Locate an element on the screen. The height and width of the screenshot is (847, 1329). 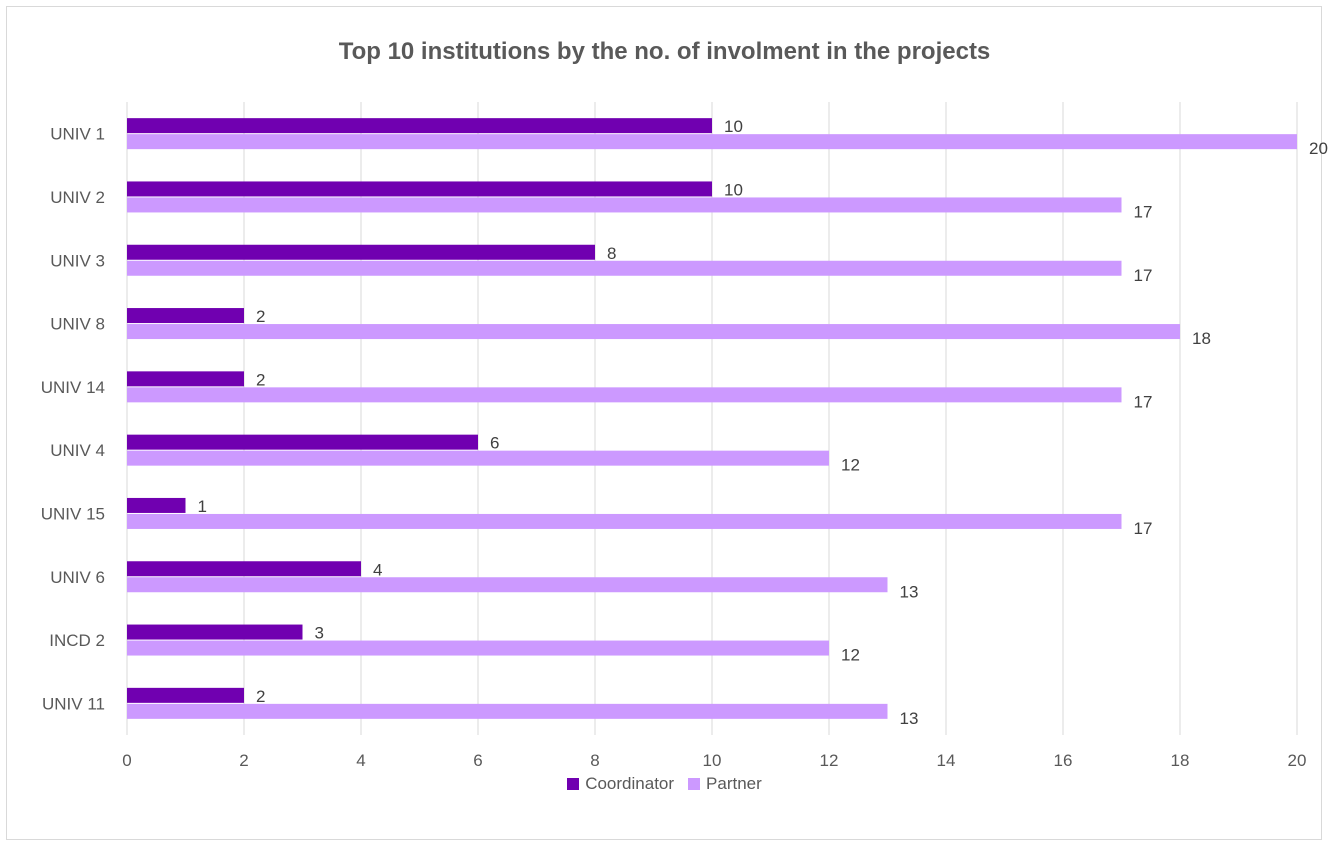
y-tick-label: UNIV 6 is located at coordinates (77, 577).